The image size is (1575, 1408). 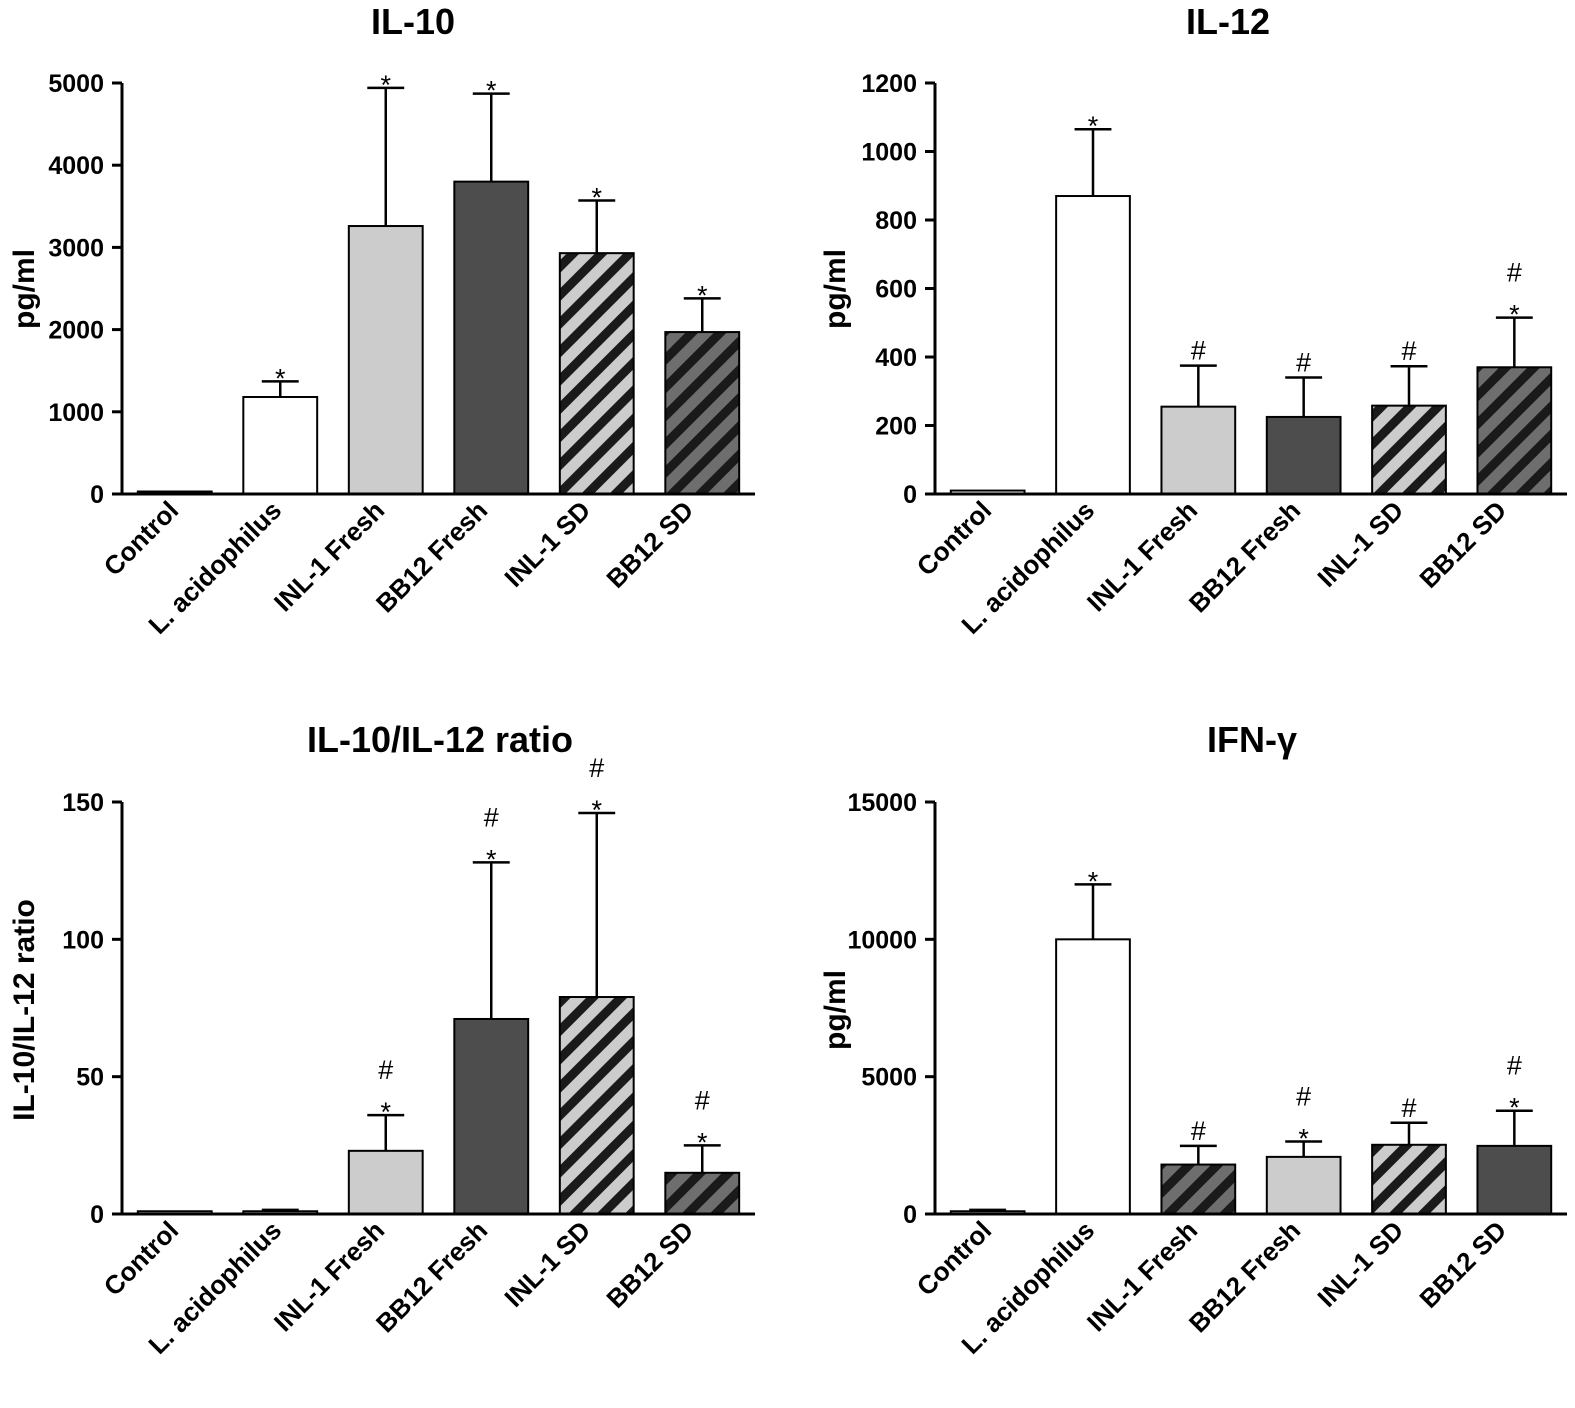 I want to click on y-tick-label: 200, so click(x=896, y=427).